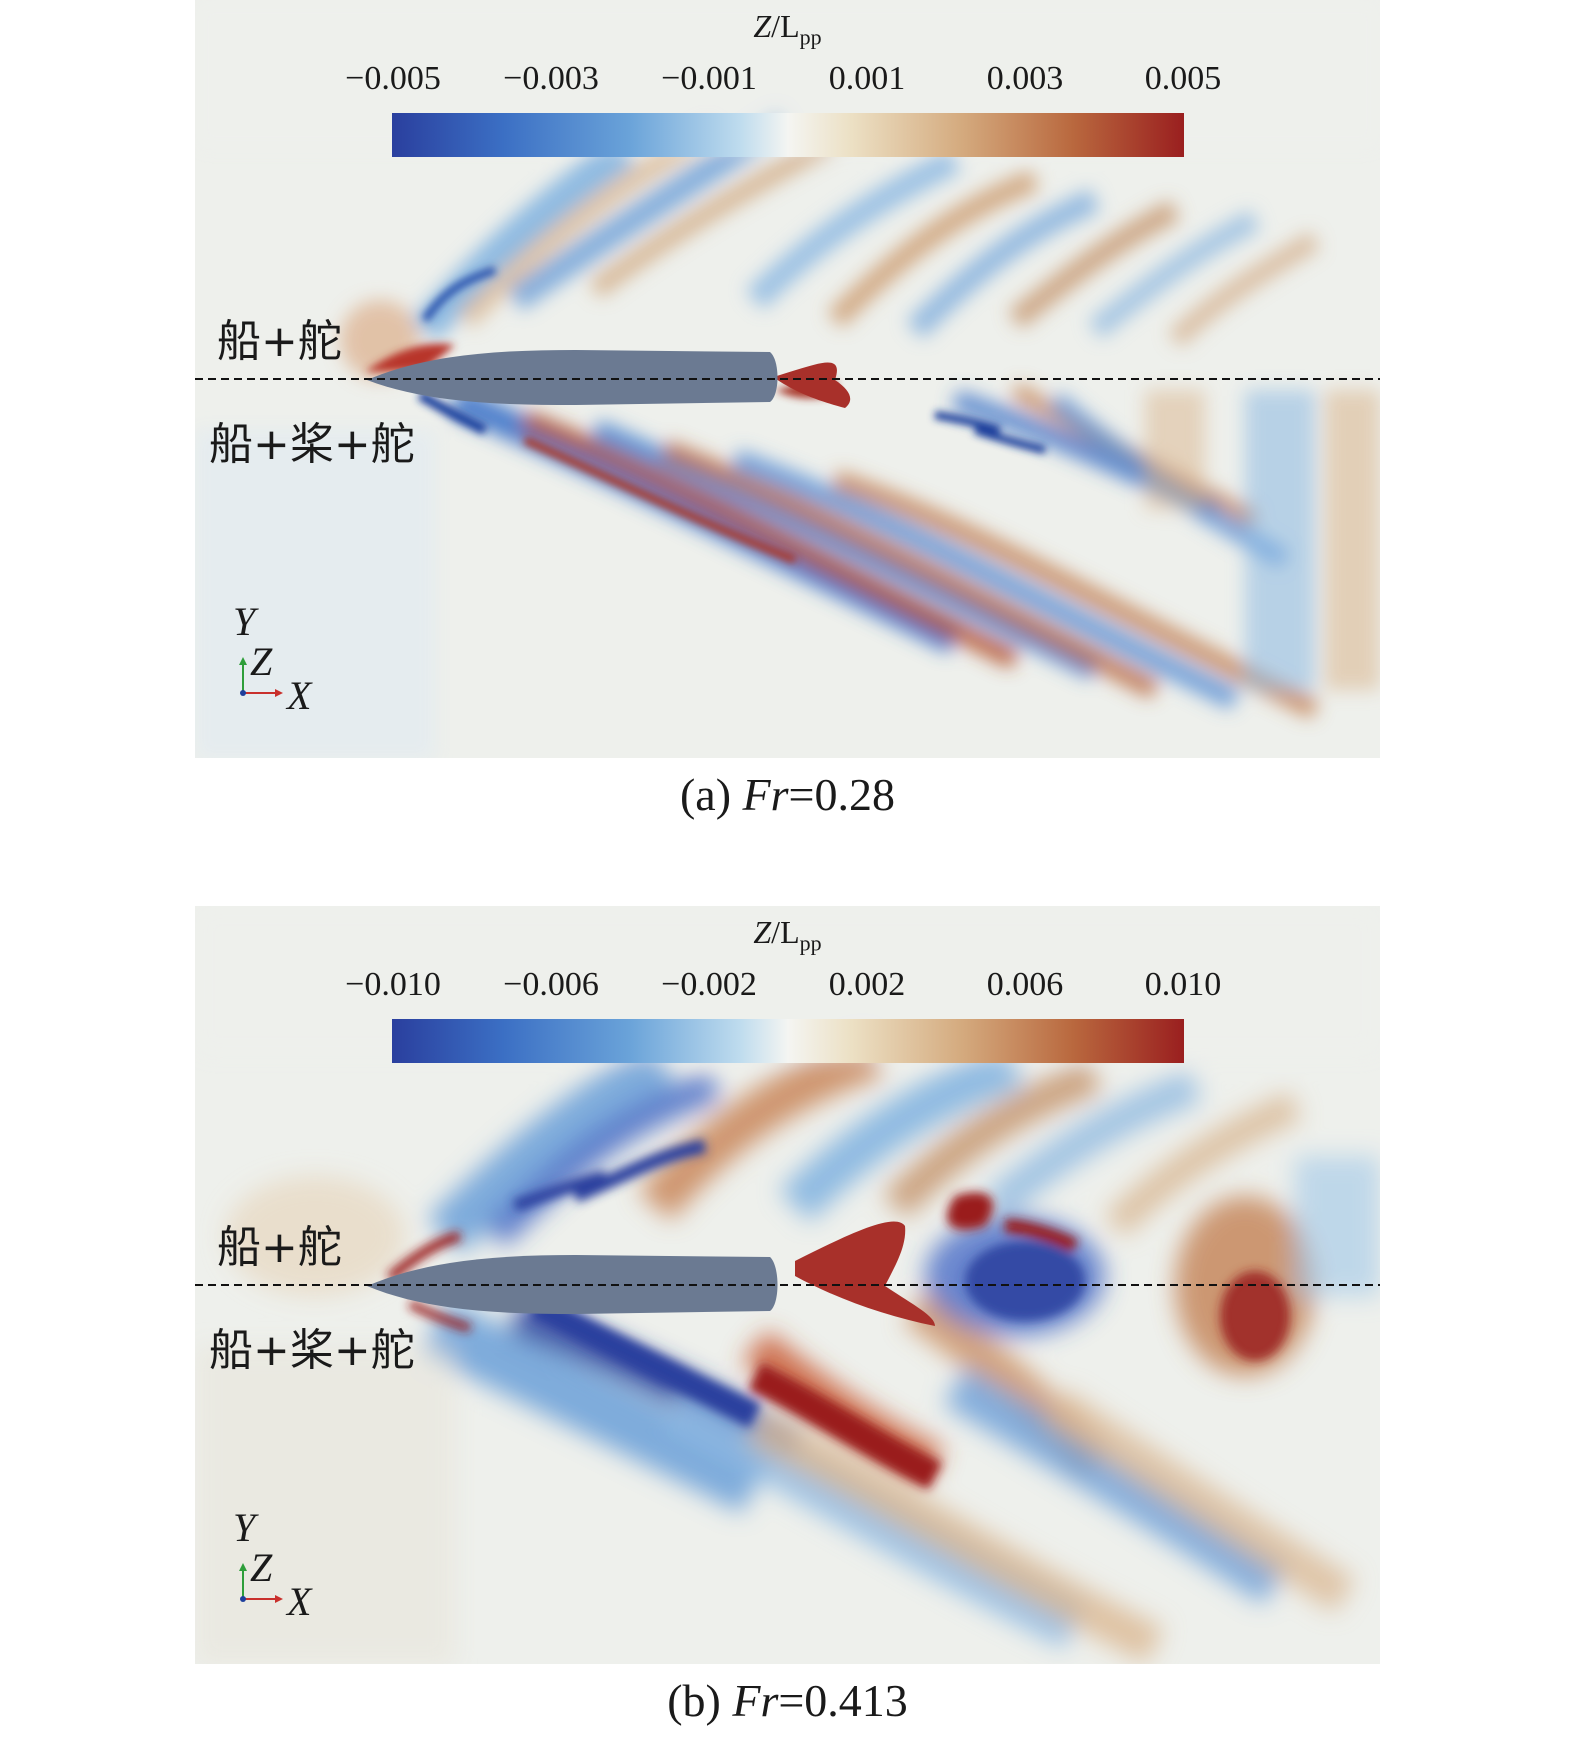 This screenshot has width=1575, height=1749. What do you see at coordinates (867, 78) in the screenshot?
I see `colorbar-tick-a-4: 0.001` at bounding box center [867, 78].